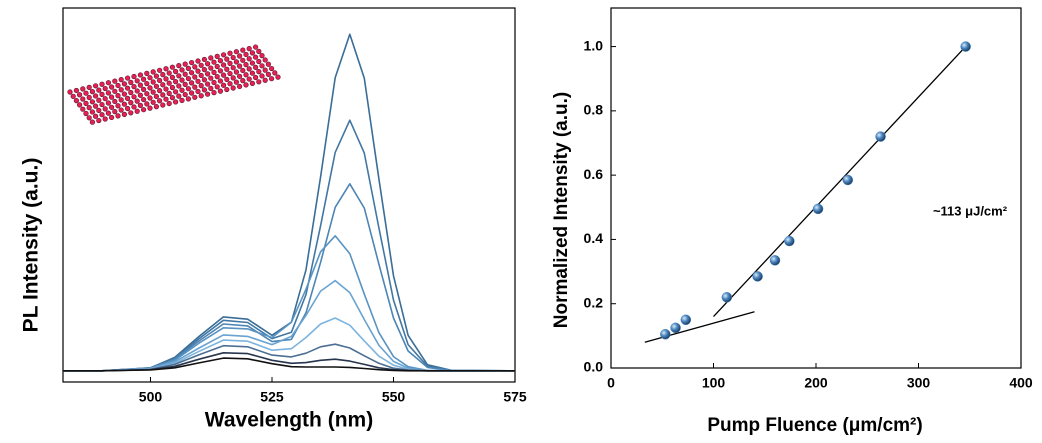 The width and height of the screenshot is (1042, 443). I want to click on x-tick-label: 100, so click(714, 383).